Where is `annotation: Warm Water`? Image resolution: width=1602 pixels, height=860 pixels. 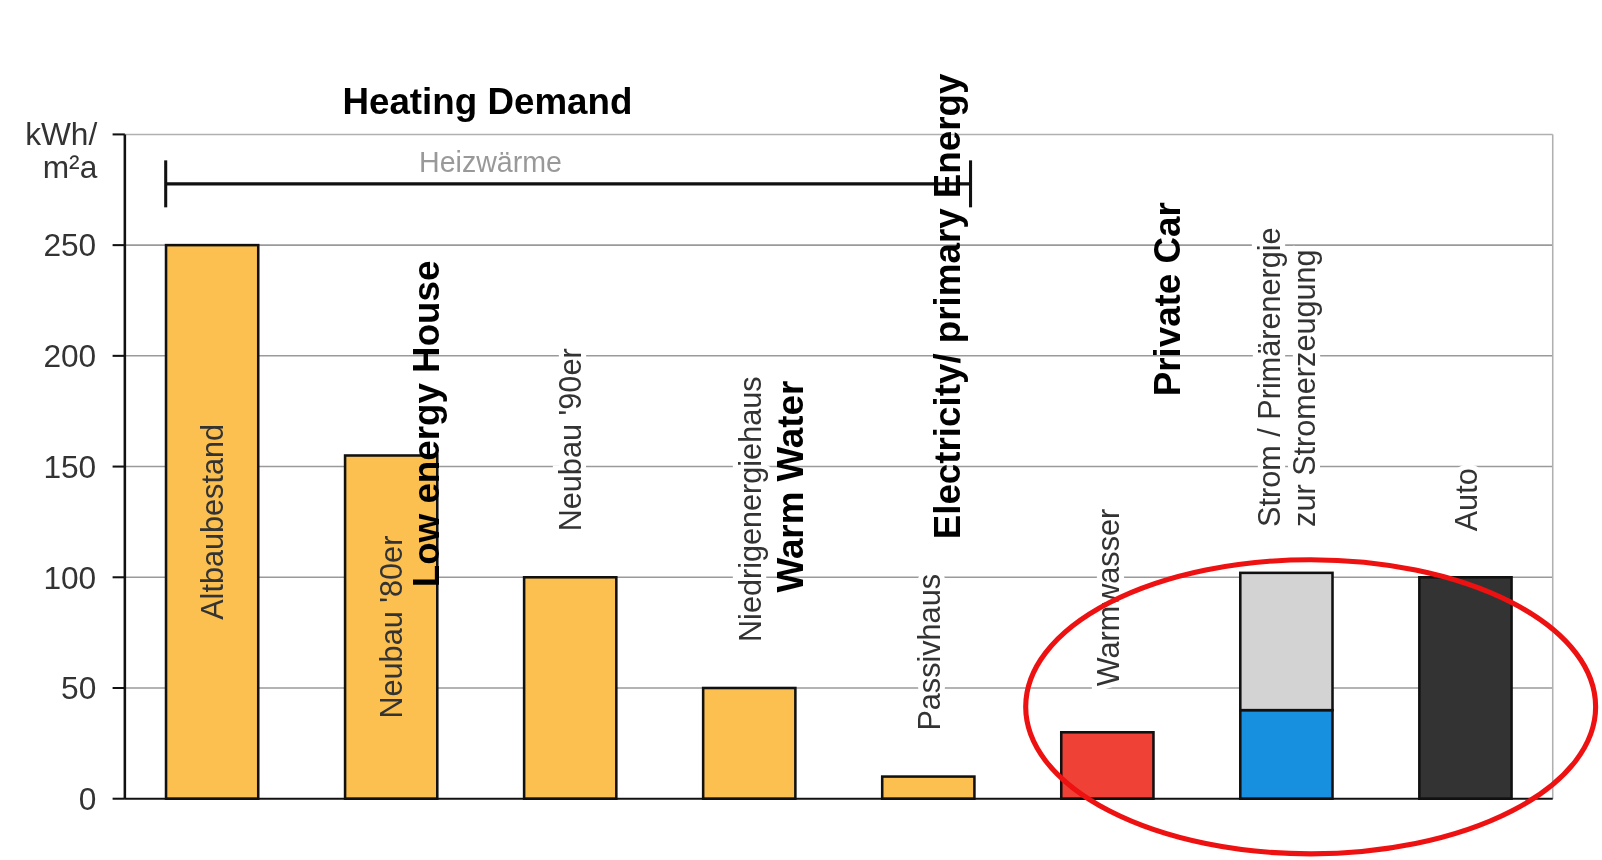
annotation: Warm Water is located at coordinates (791, 486).